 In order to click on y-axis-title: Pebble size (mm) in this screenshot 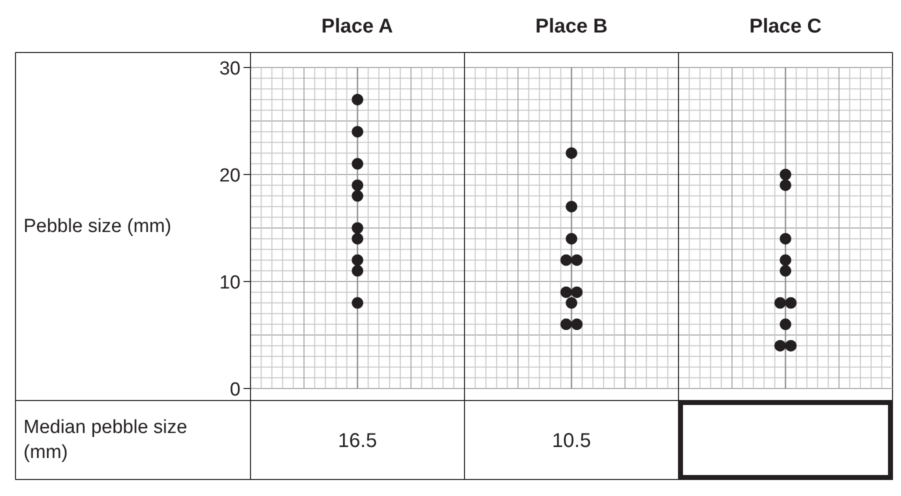, I will do `click(98, 226)`.